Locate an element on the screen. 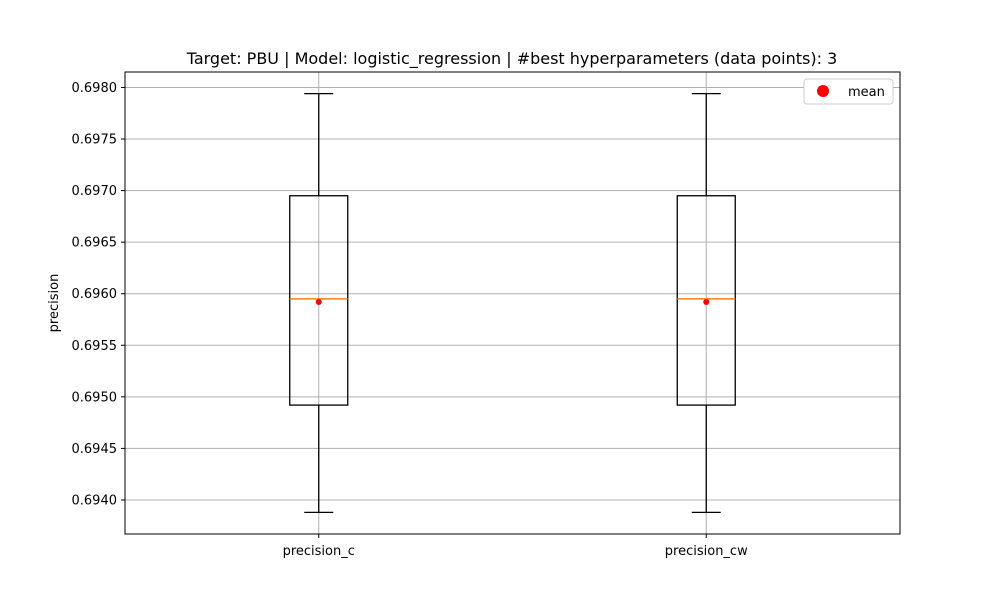  y-tick-label: 0.6980 is located at coordinates (95, 88).